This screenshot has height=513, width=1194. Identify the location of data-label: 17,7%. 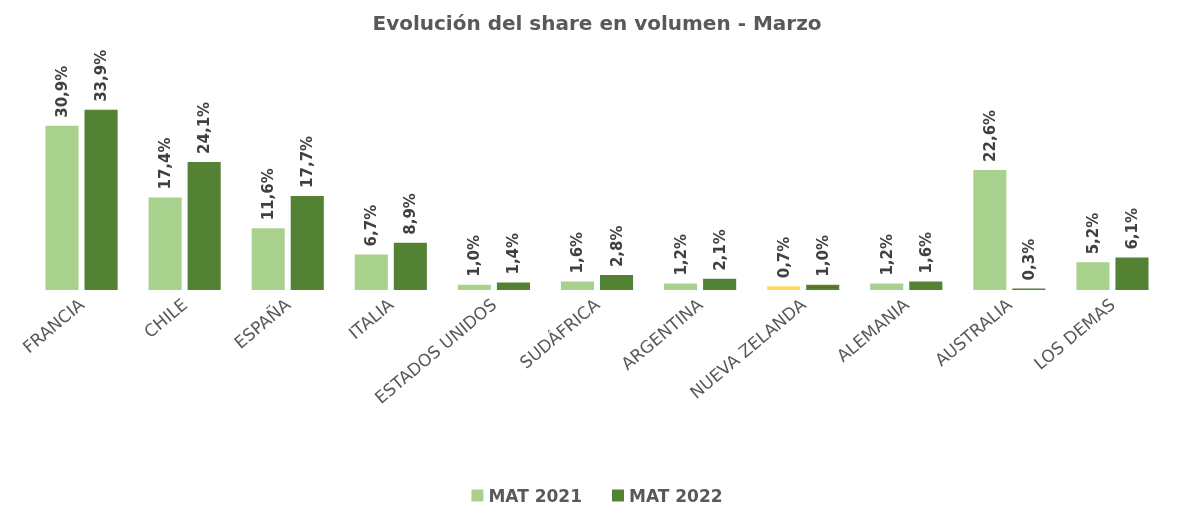
(307, 161).